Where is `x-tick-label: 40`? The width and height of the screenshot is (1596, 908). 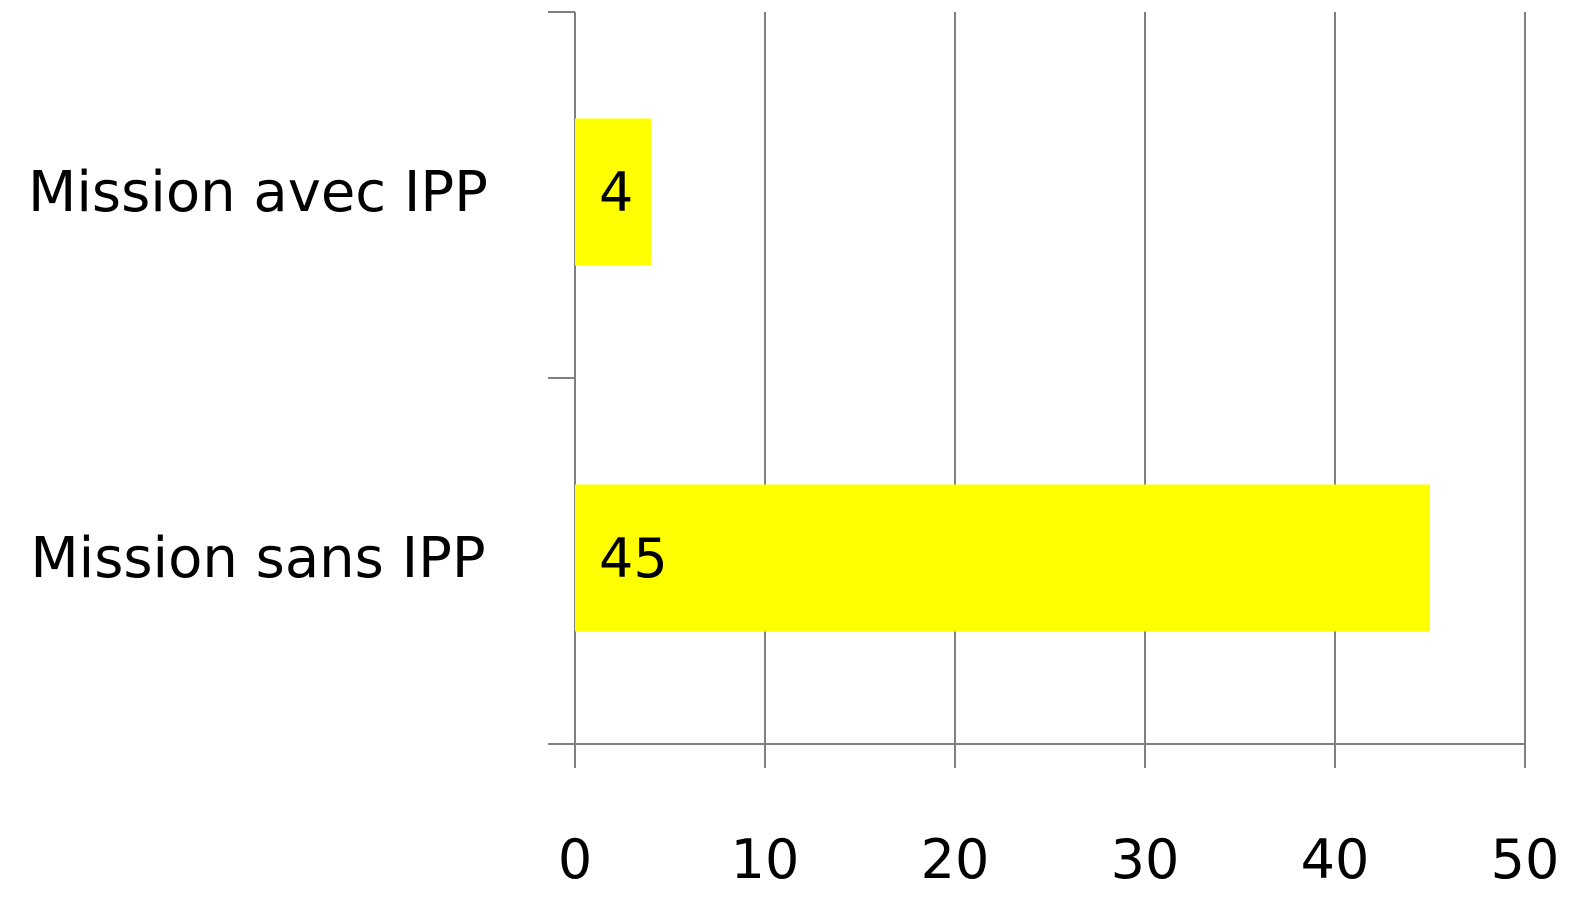 x-tick-label: 40 is located at coordinates (1335, 859).